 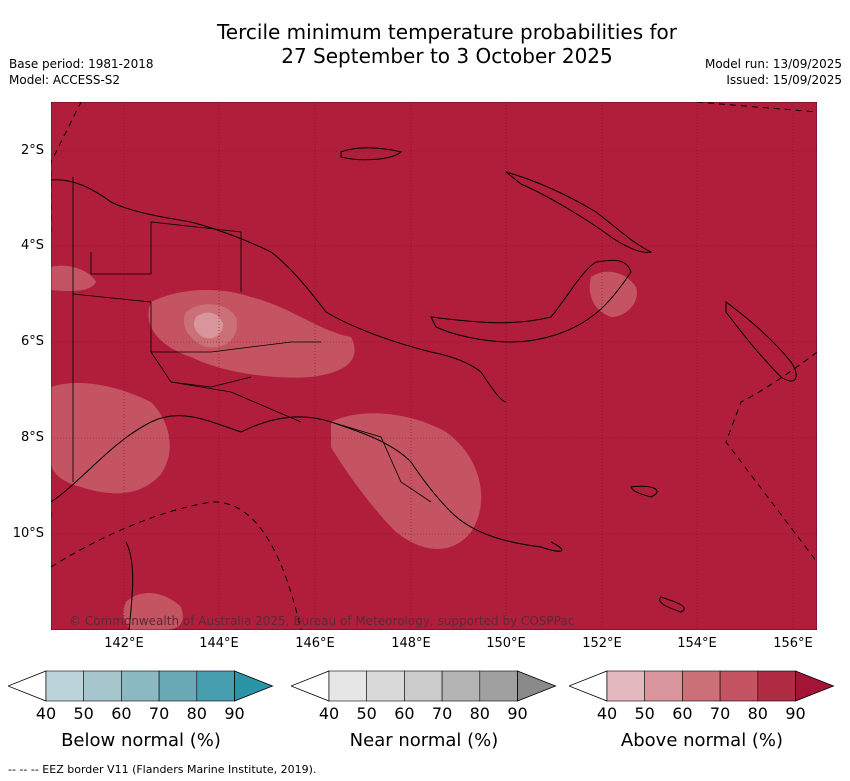 I want to click on issued-date: Issued: 15/09/2025, so click(x=784, y=80).